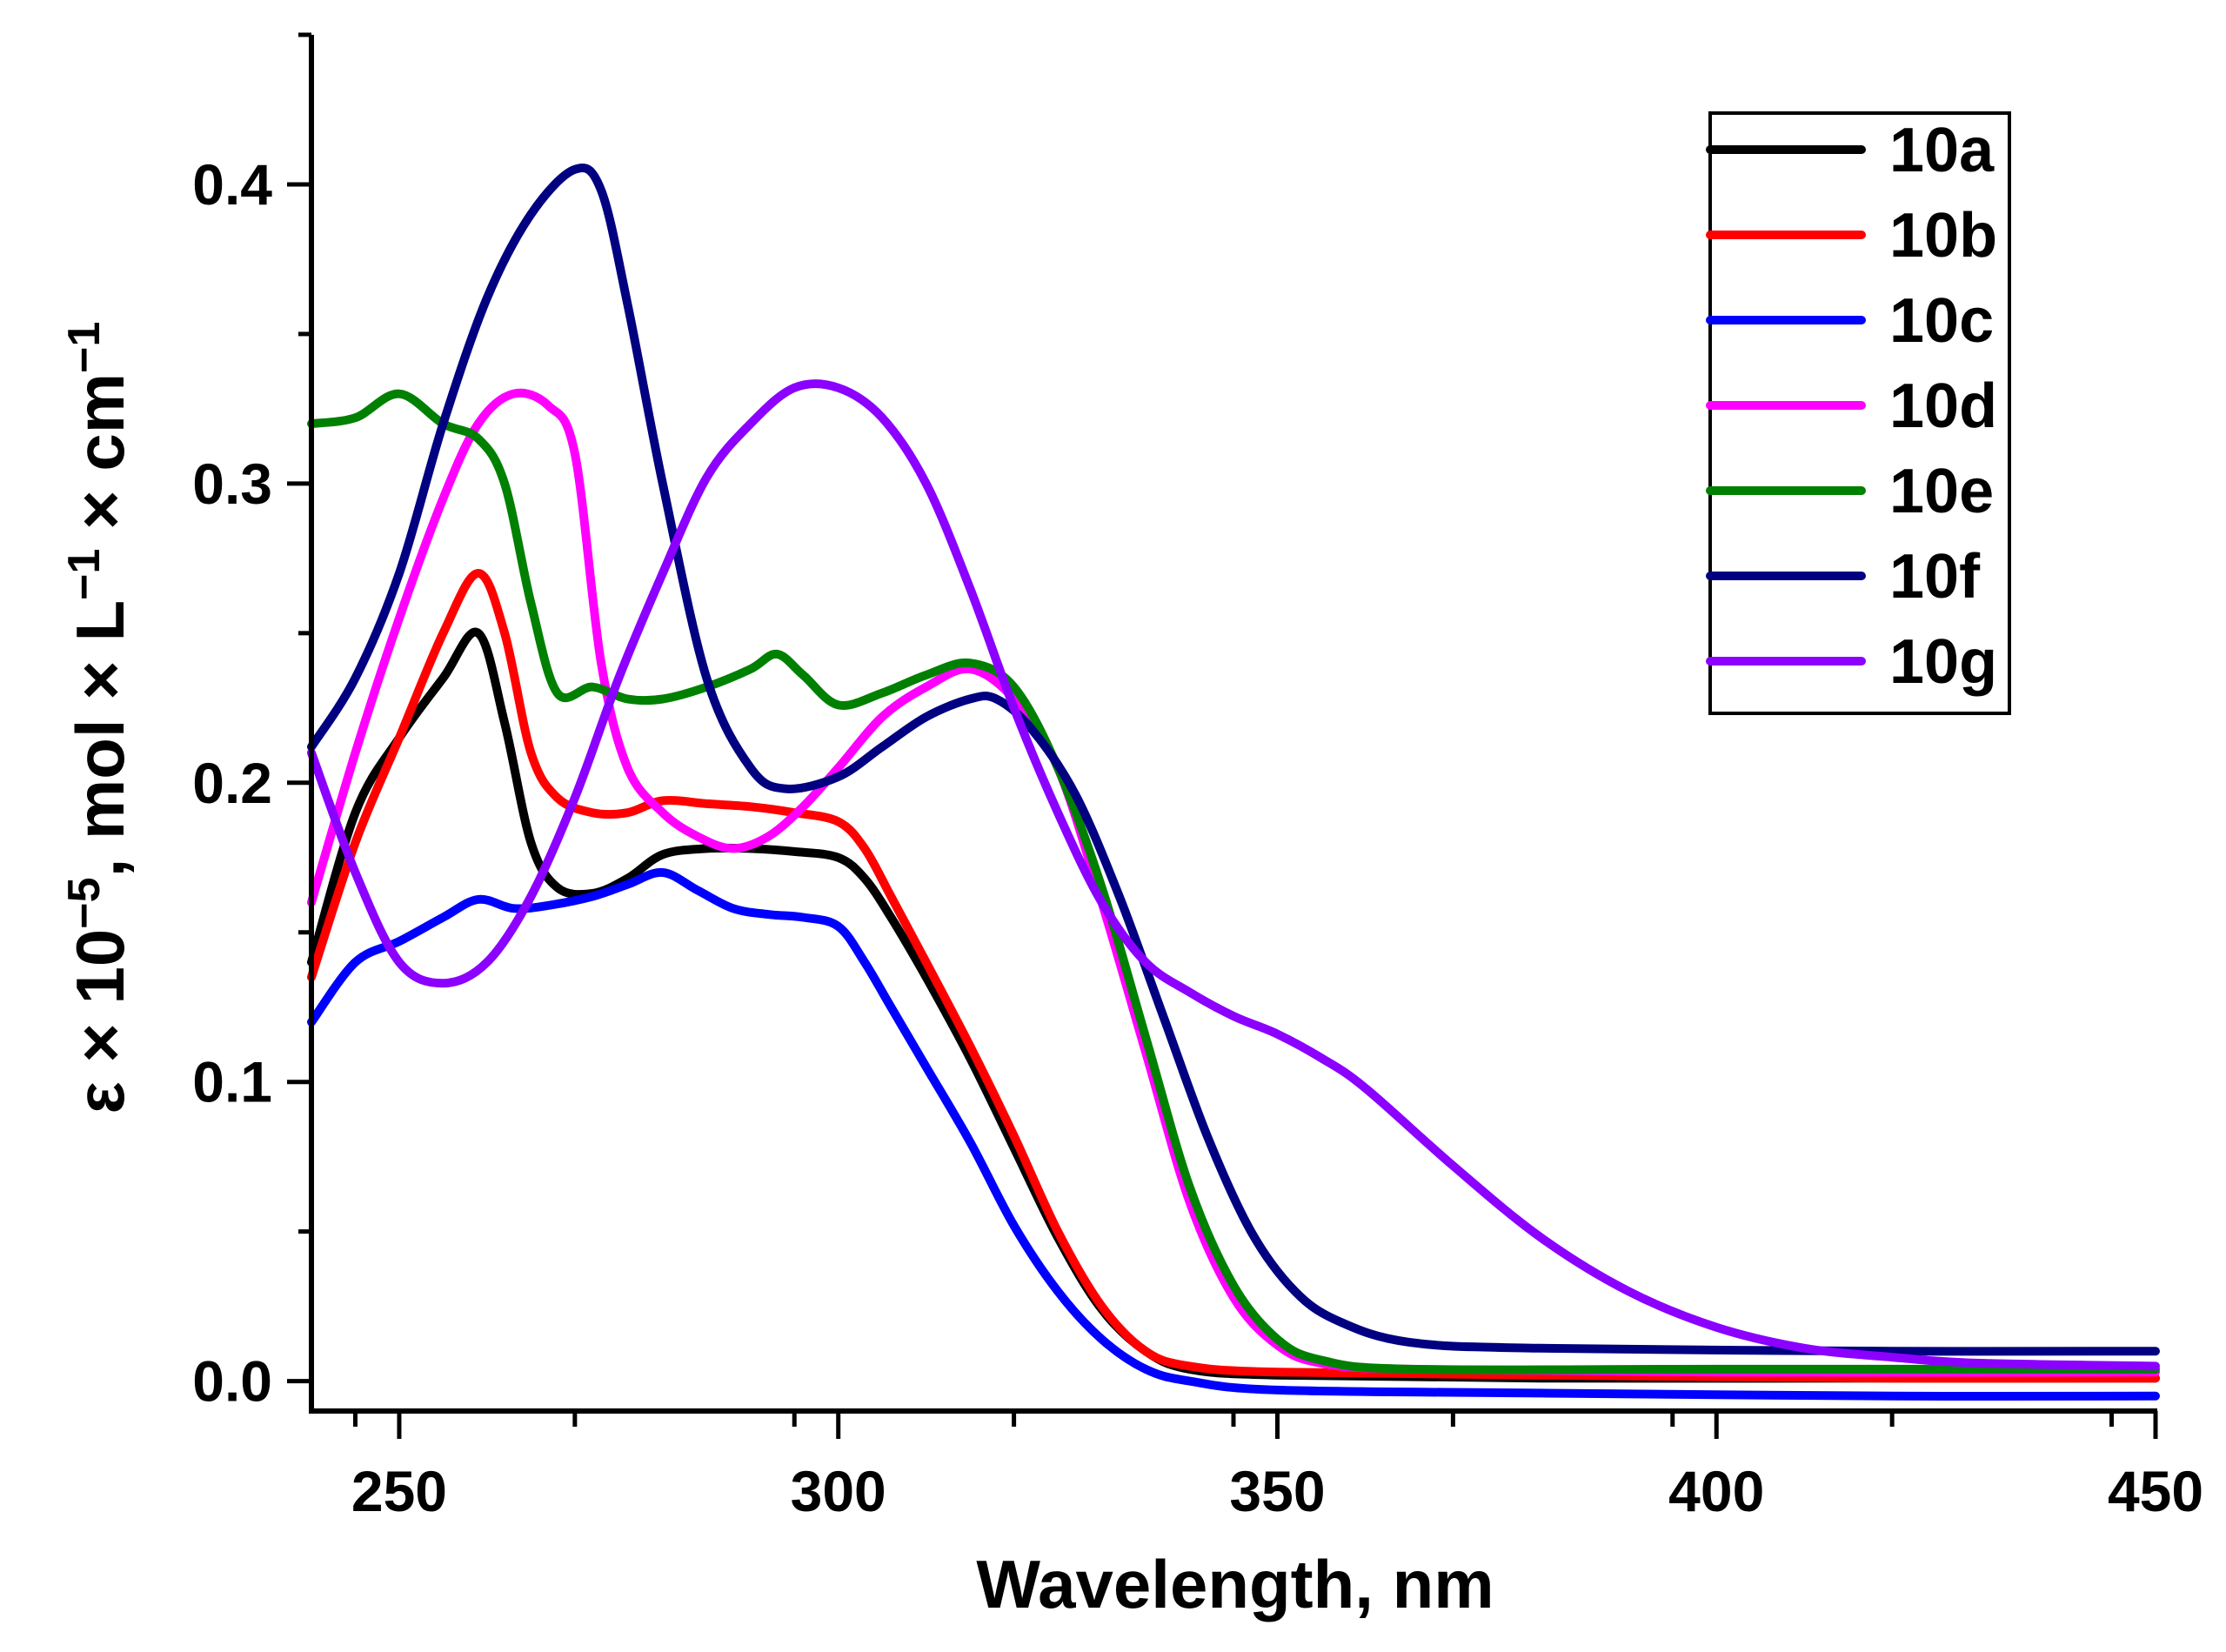 The width and height of the screenshot is (2226, 1652). I want to click on x-tick-label: 400, so click(1716, 1491).